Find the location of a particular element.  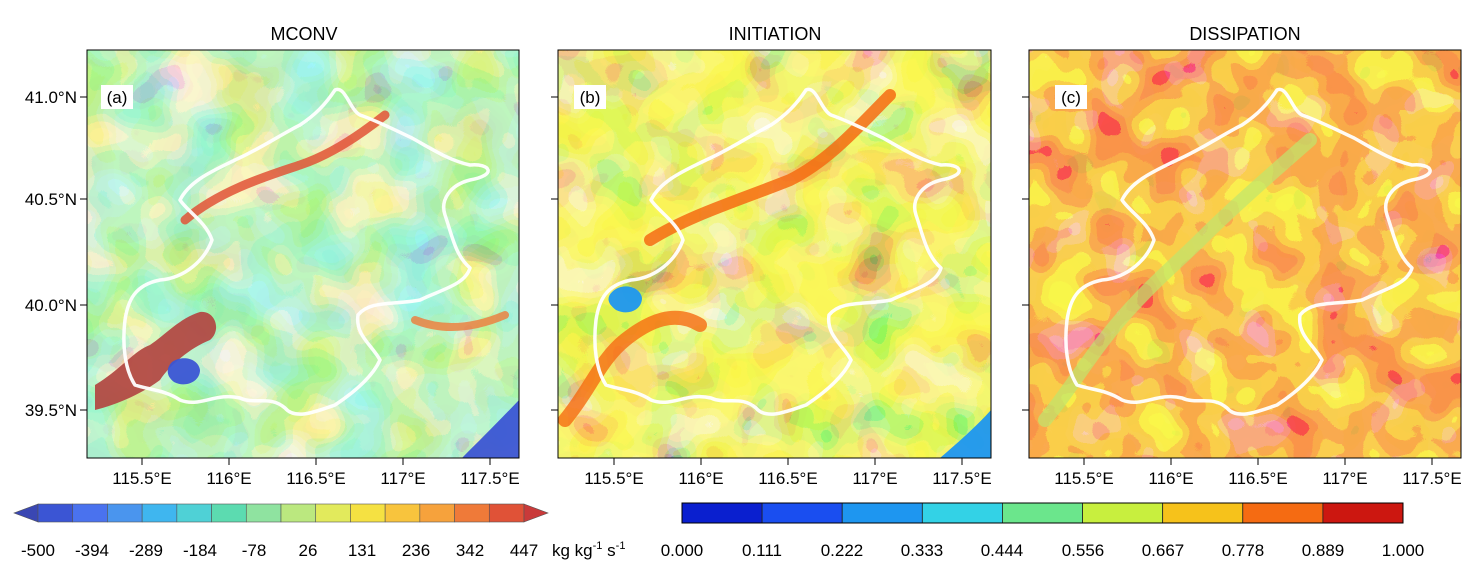

colorbar-tick-label: 0.889 is located at coordinates (1323, 550).